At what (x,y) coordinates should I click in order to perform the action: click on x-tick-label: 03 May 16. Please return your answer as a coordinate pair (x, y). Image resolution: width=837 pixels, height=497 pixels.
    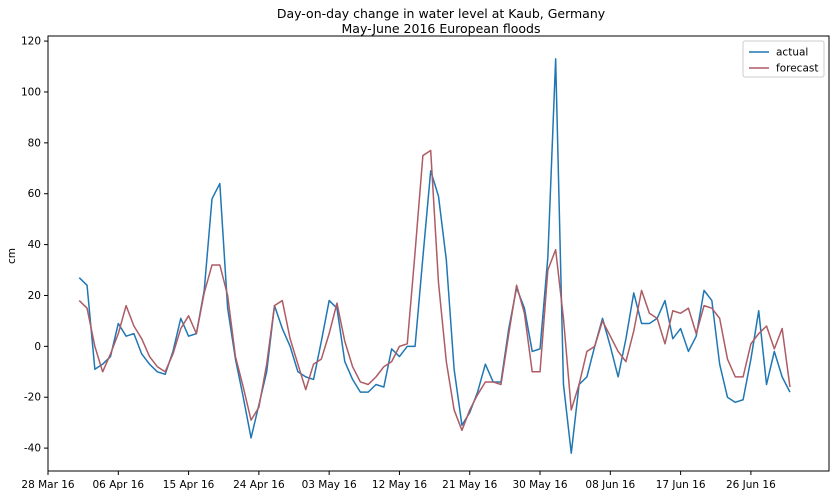
    Looking at the image, I should click on (329, 485).